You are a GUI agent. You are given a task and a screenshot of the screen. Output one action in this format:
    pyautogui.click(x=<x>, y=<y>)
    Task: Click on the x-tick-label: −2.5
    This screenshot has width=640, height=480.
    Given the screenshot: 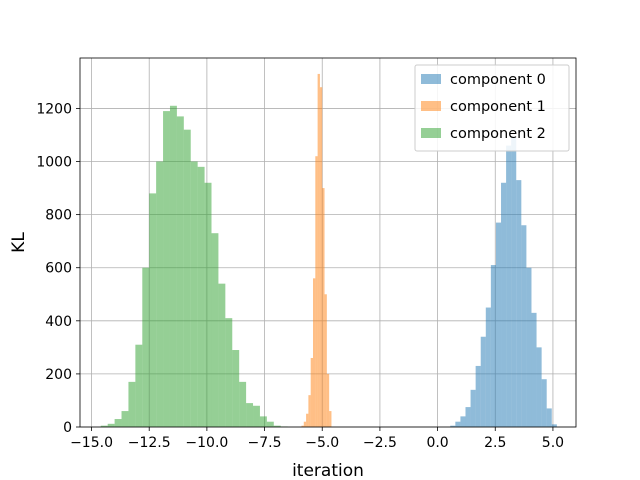 What is the action you would take?
    pyautogui.click(x=380, y=443)
    